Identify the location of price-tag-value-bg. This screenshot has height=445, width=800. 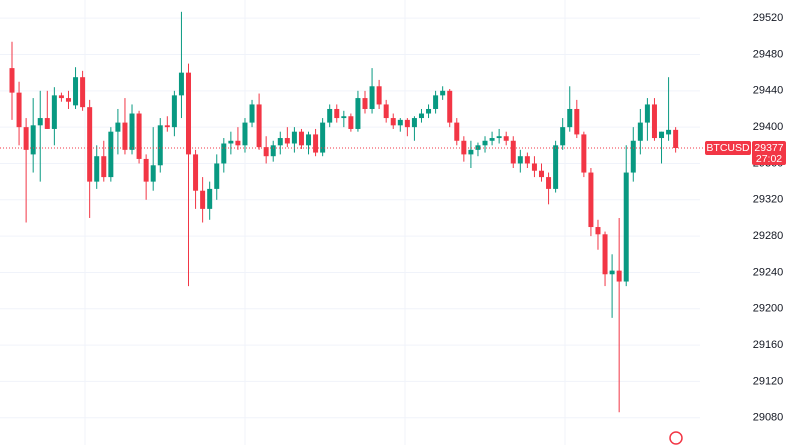
(769, 153).